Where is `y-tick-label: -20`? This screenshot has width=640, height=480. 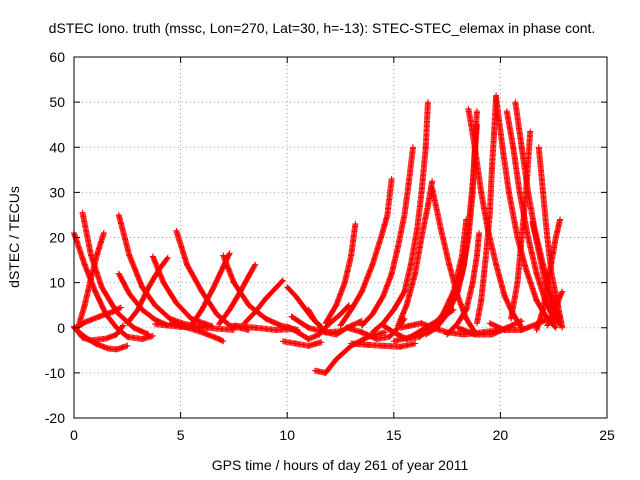
y-tick-label: -20 is located at coordinates (55, 418).